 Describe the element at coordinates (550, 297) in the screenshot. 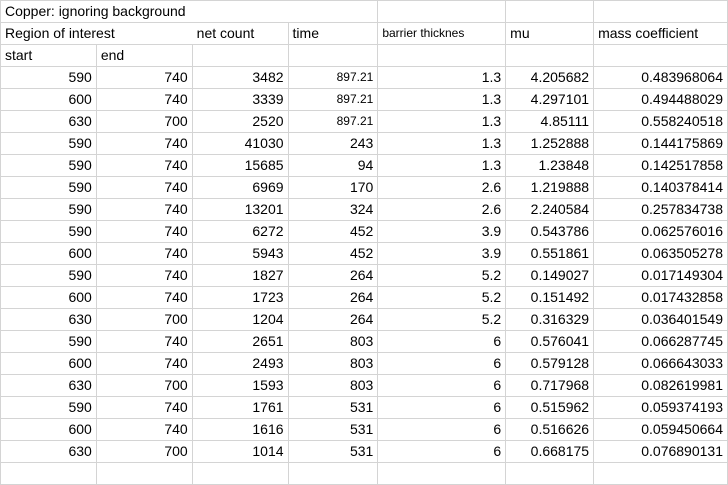

I see `mu-cell: 0.151492` at that location.